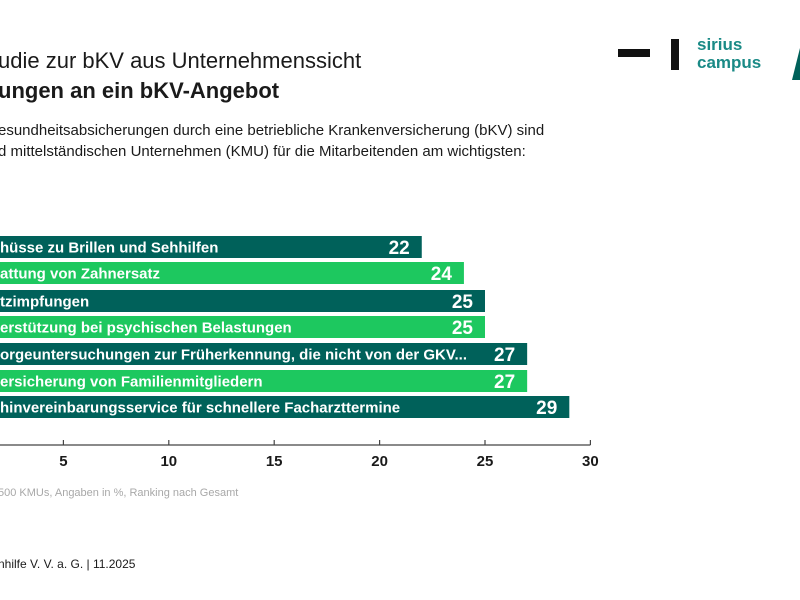  I want to click on bar-label: tzimpfungen, so click(44, 302).